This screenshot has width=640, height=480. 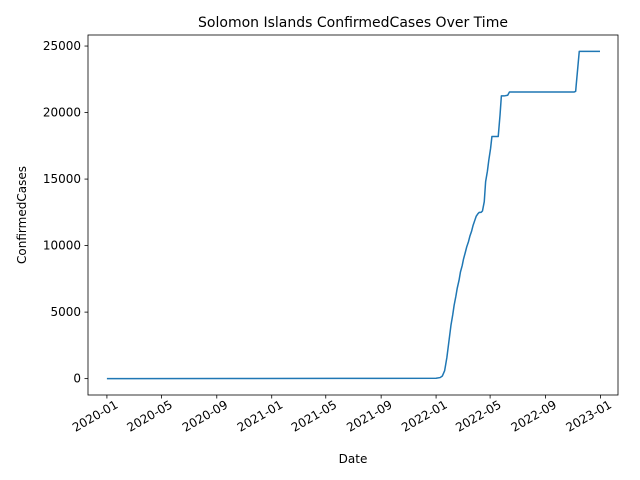 I want to click on y-axis: 0 5000 10000 15000 20000 25000, so click(x=65, y=212).